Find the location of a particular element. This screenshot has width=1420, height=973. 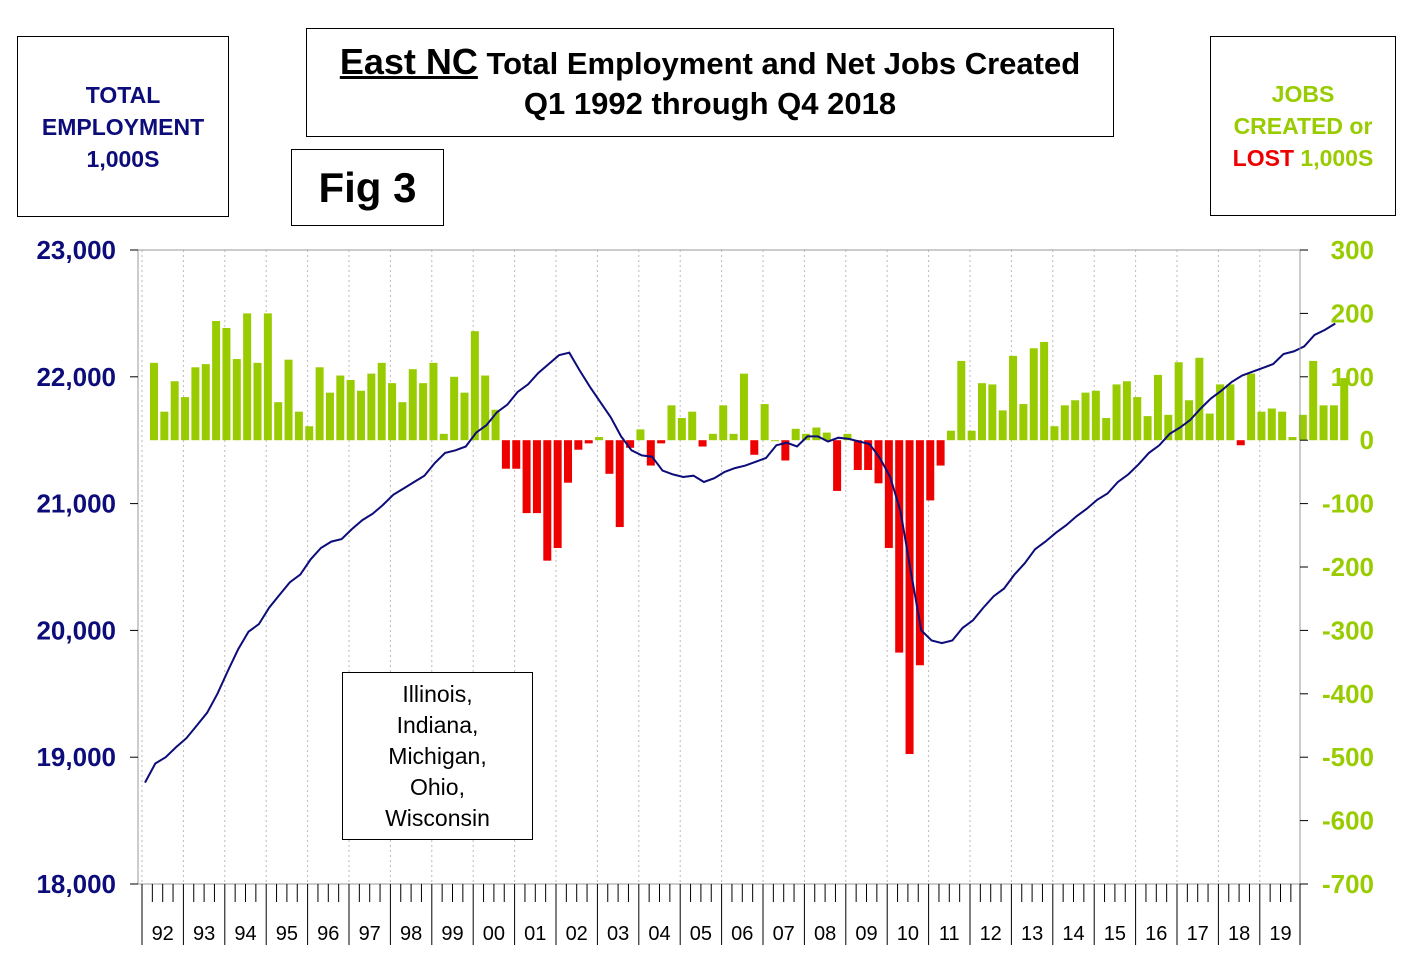

x-tick-label: 04 is located at coordinates (659, 934).